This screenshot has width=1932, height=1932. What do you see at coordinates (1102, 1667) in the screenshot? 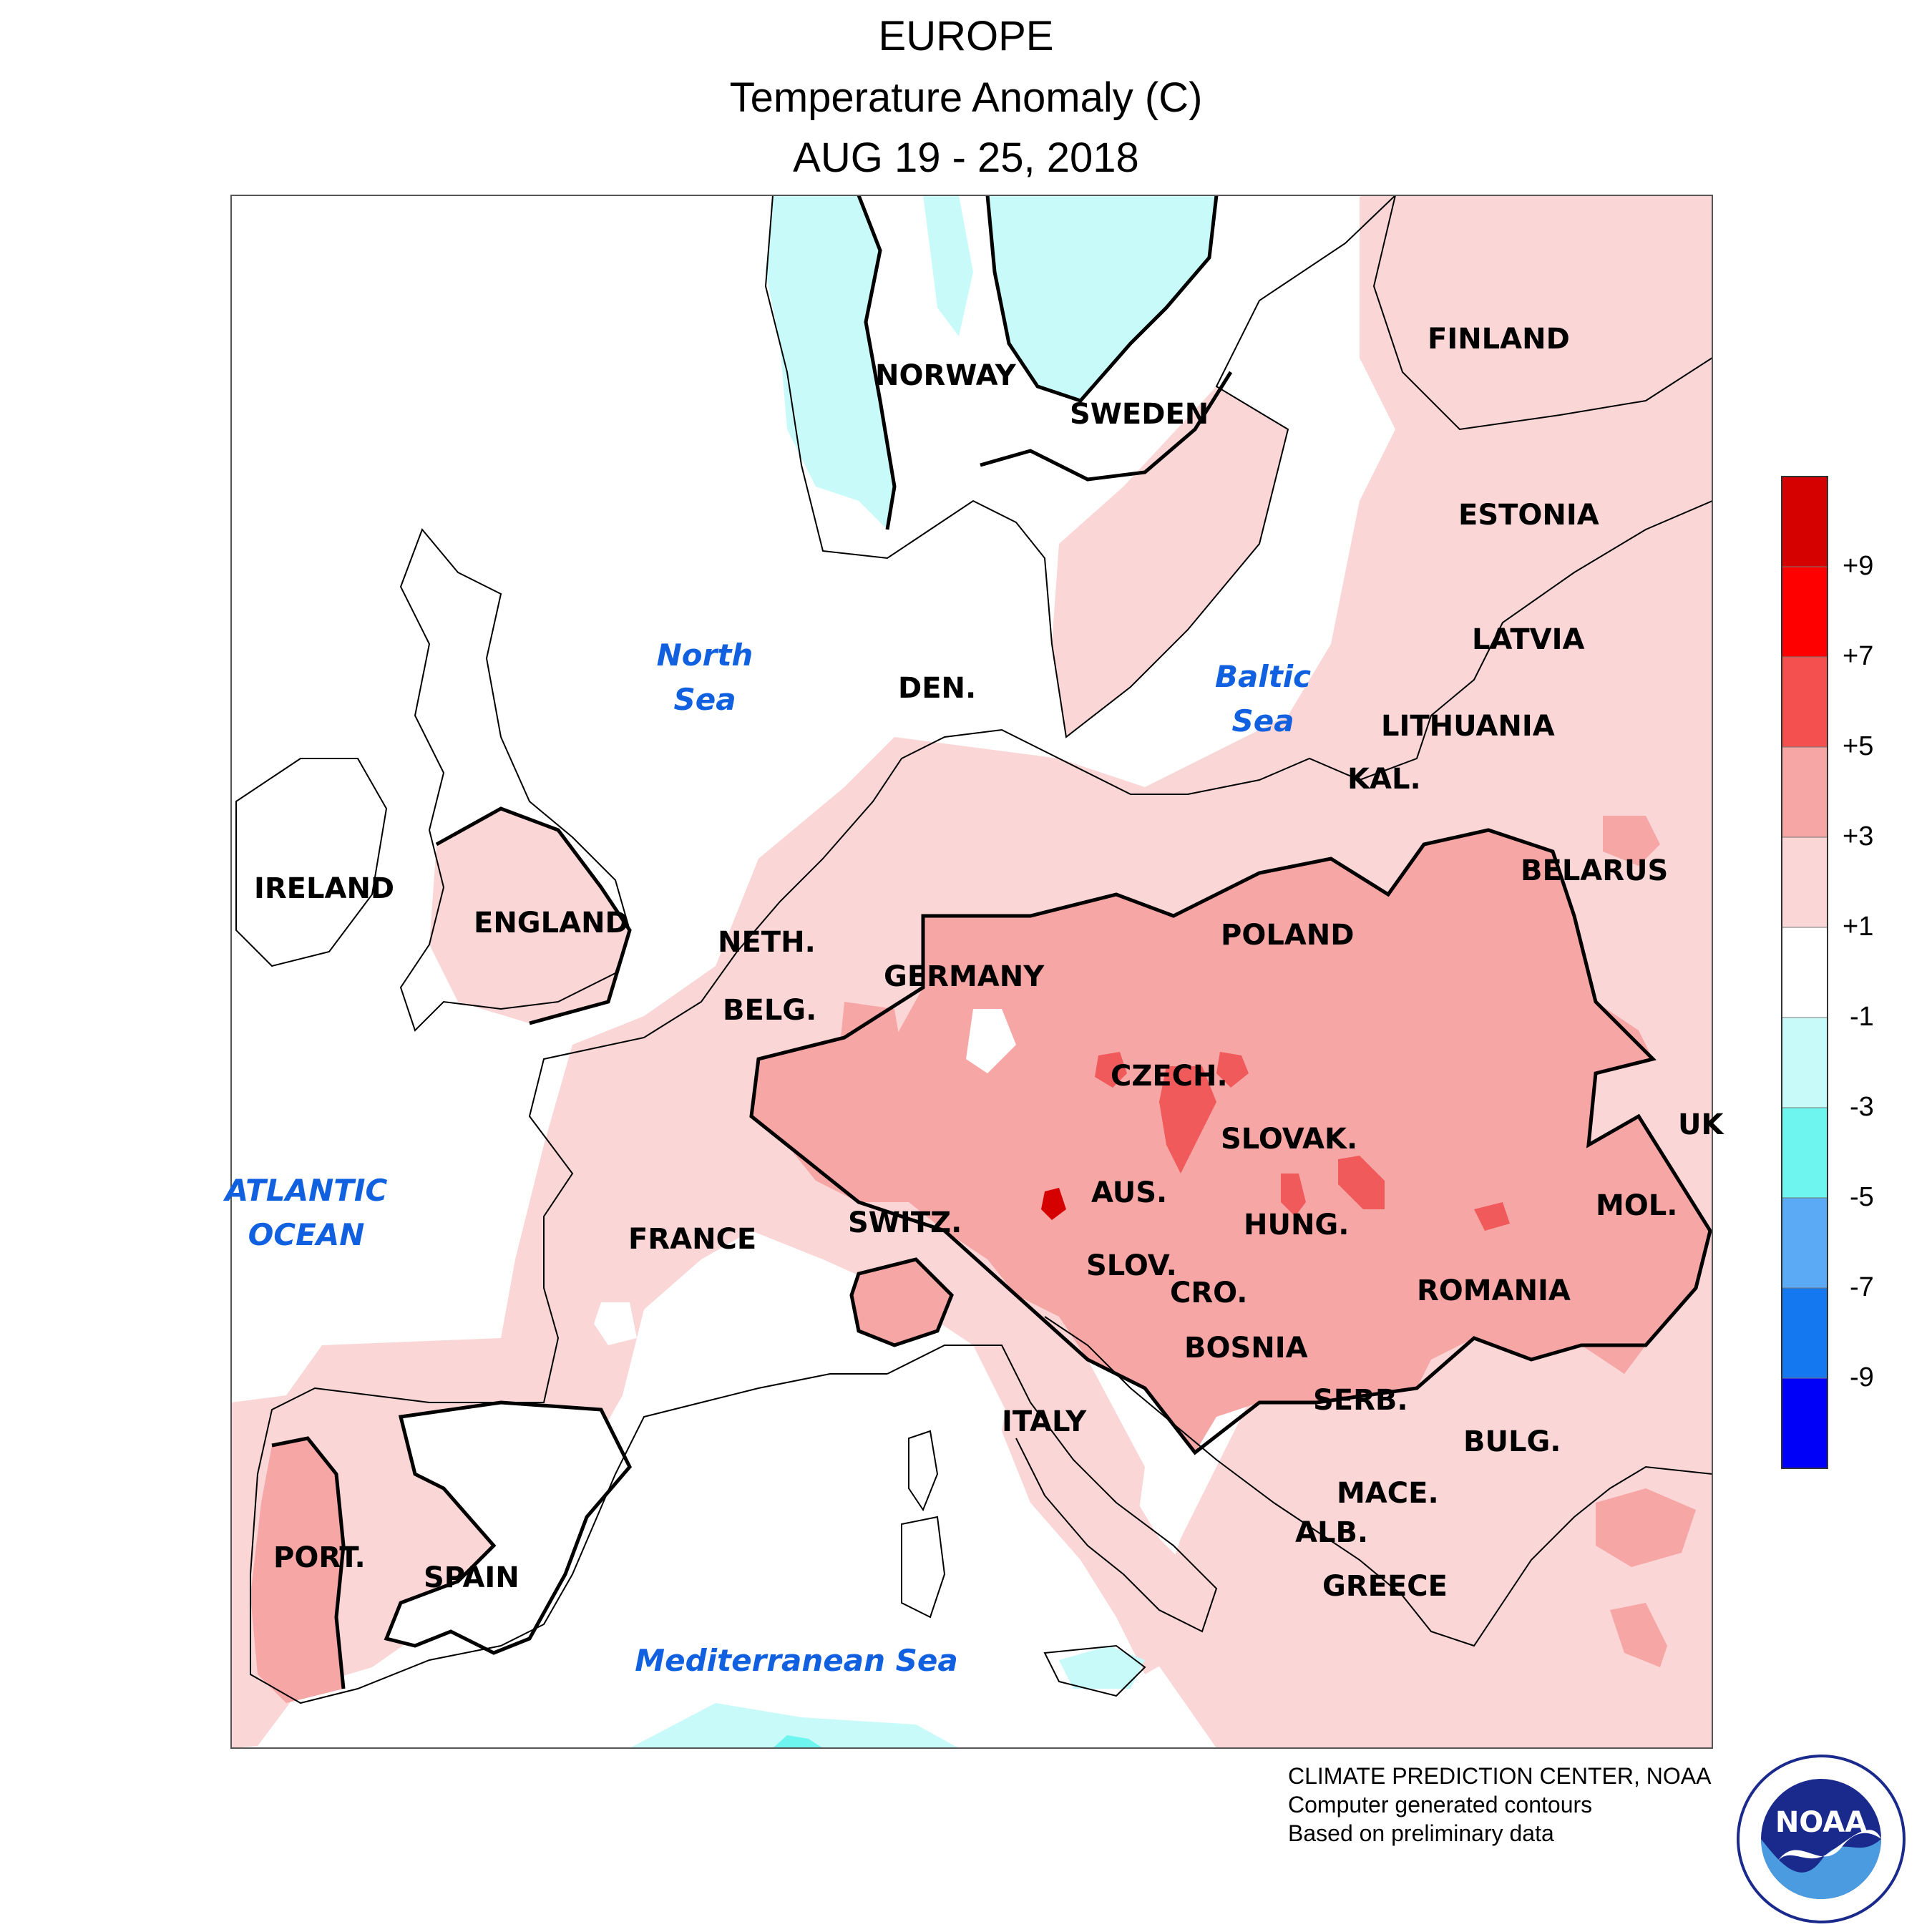
I see `anomaly-area-minus1-sicily` at bounding box center [1102, 1667].